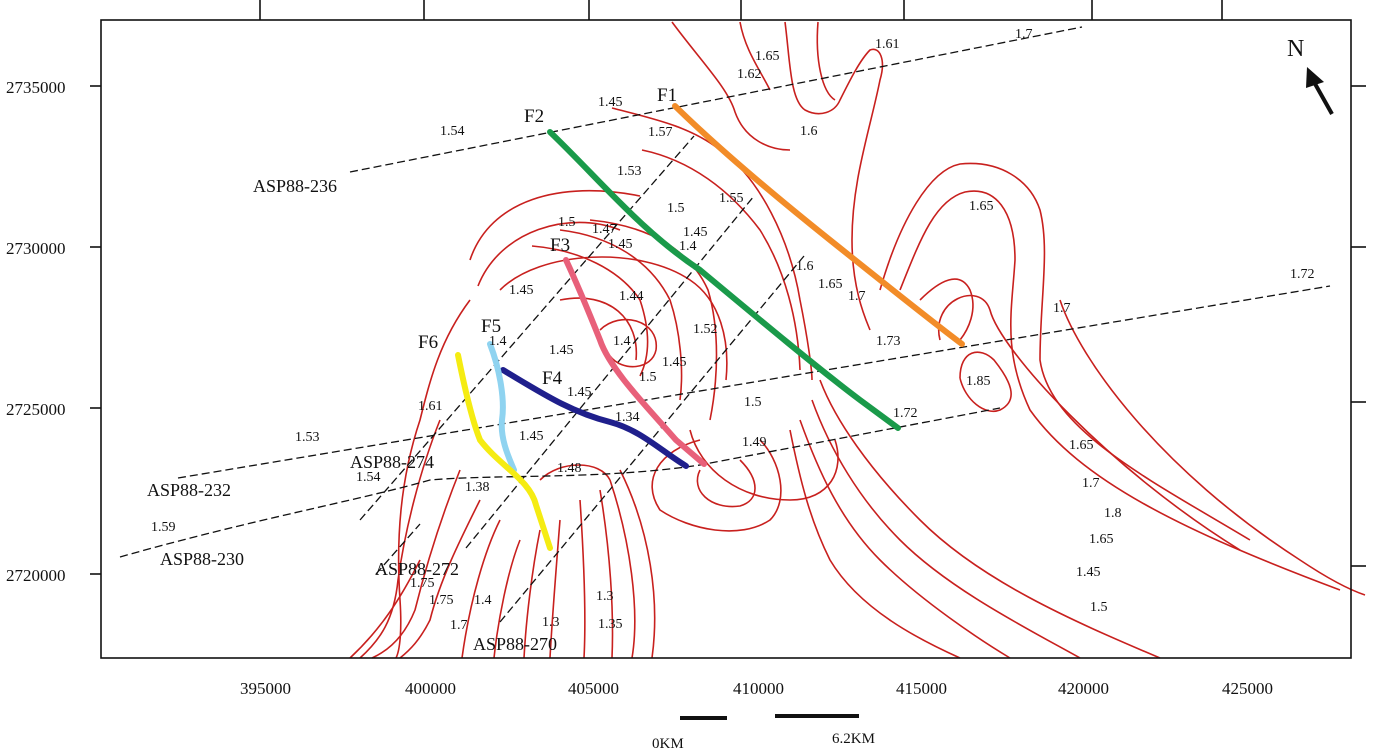  What do you see at coordinates (853, 739) in the screenshot?
I see `scale-end-label: 6.2KM` at bounding box center [853, 739].